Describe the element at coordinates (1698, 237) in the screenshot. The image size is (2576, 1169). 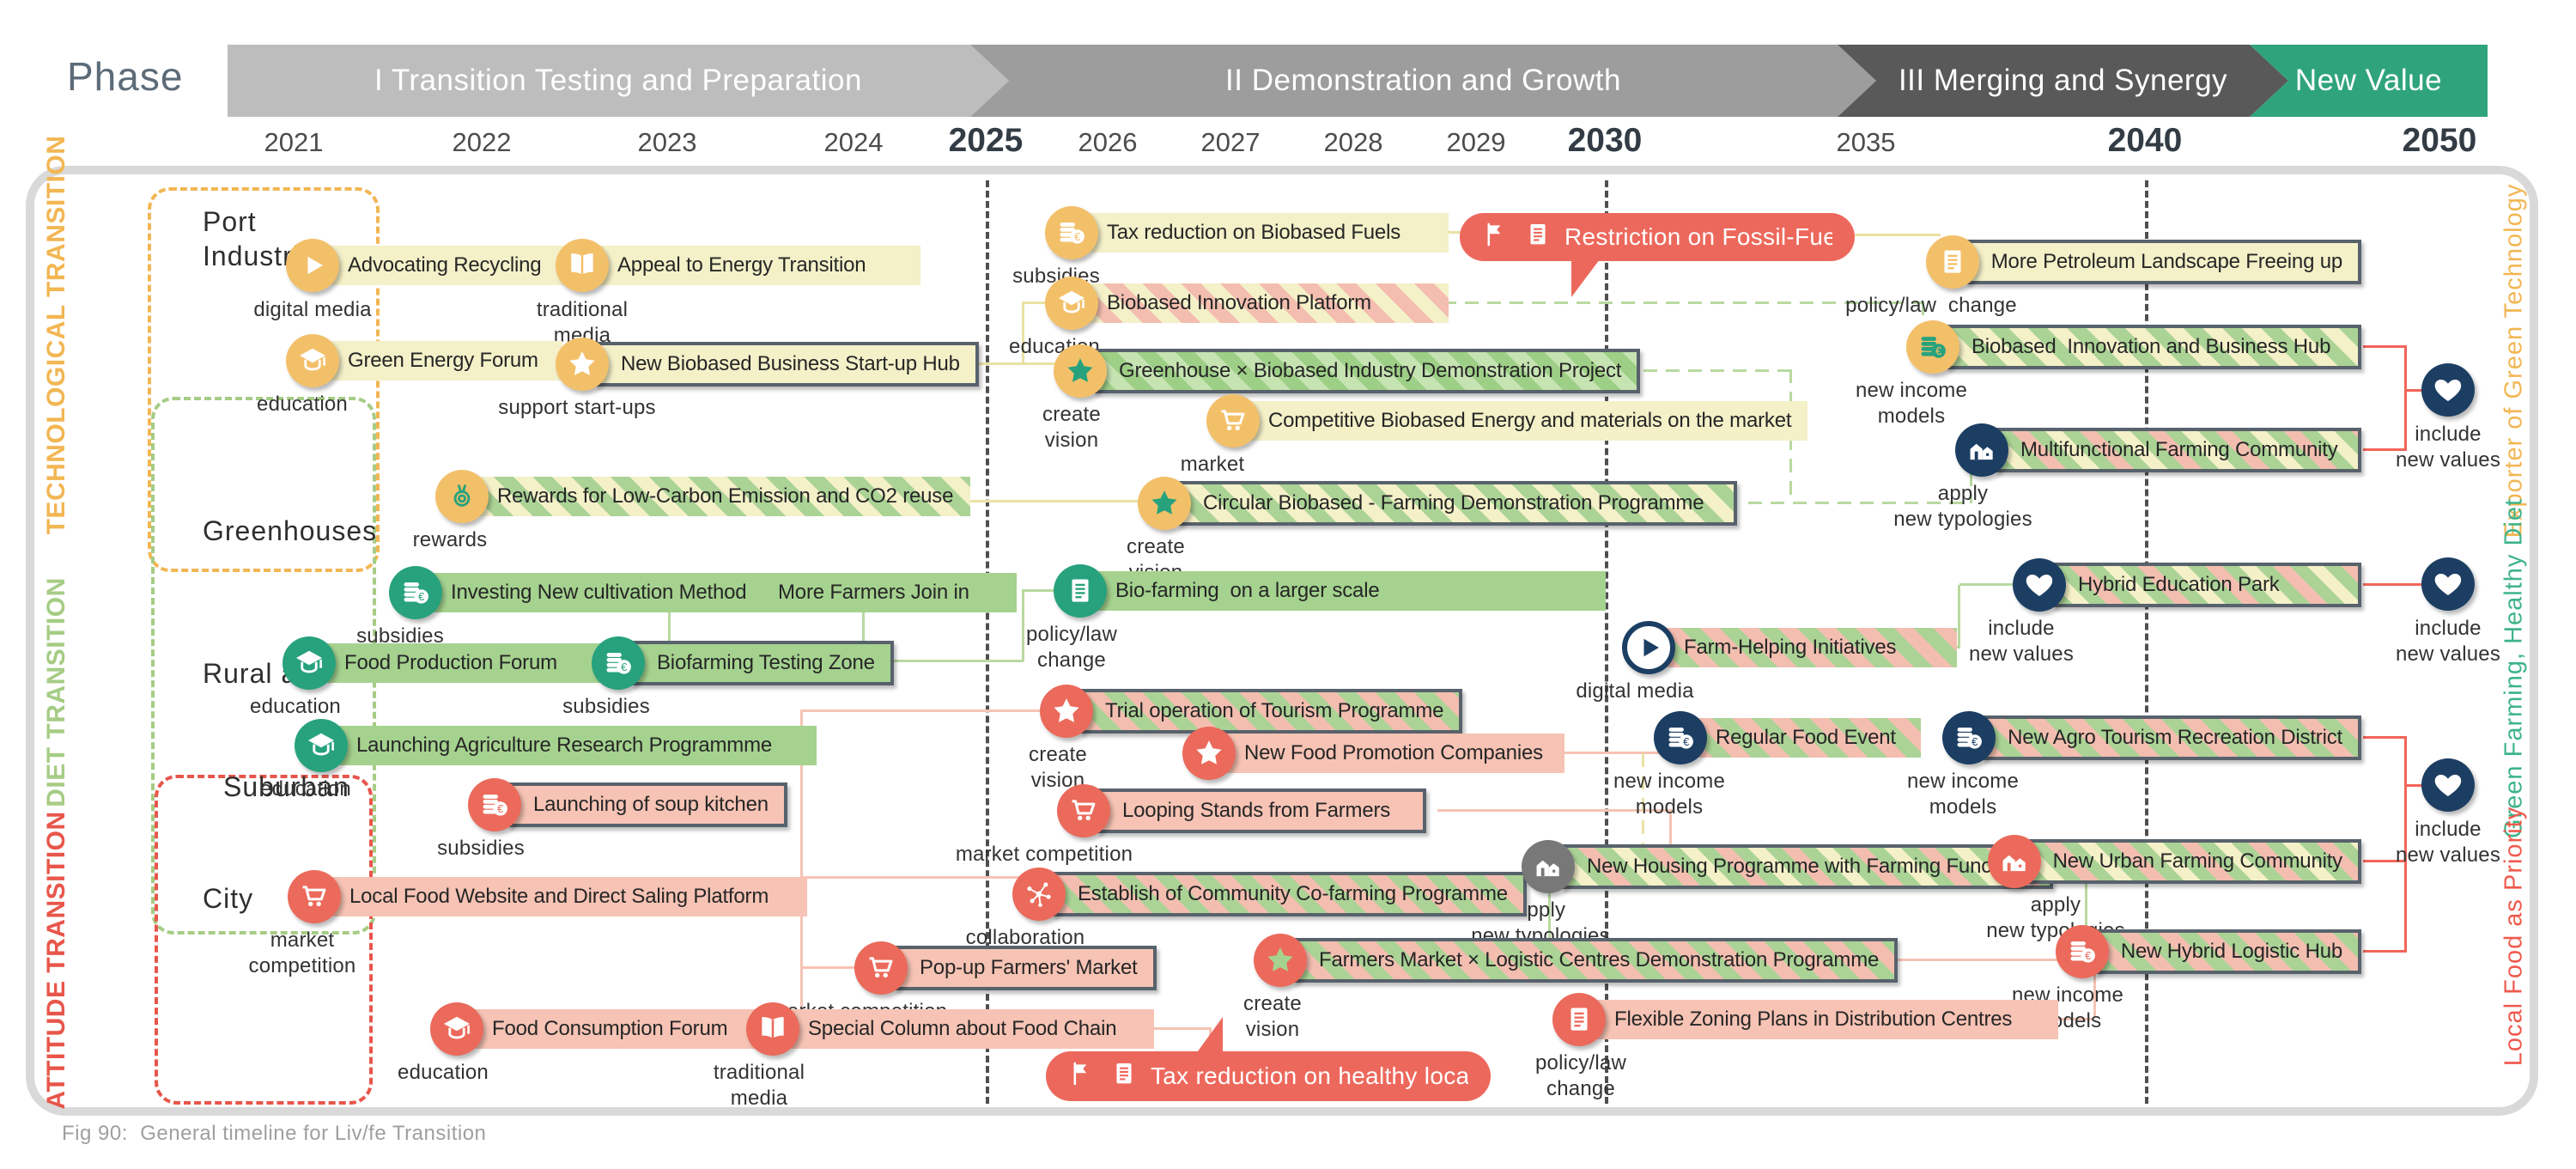
I see `callout-label: Restriction on Fossil-Fuel Energy` at that location.